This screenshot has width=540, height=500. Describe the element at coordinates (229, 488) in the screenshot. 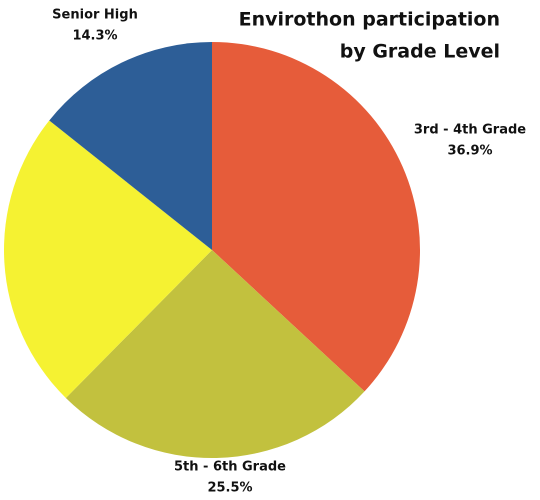

I see `slice-value: 25.5%` at that location.